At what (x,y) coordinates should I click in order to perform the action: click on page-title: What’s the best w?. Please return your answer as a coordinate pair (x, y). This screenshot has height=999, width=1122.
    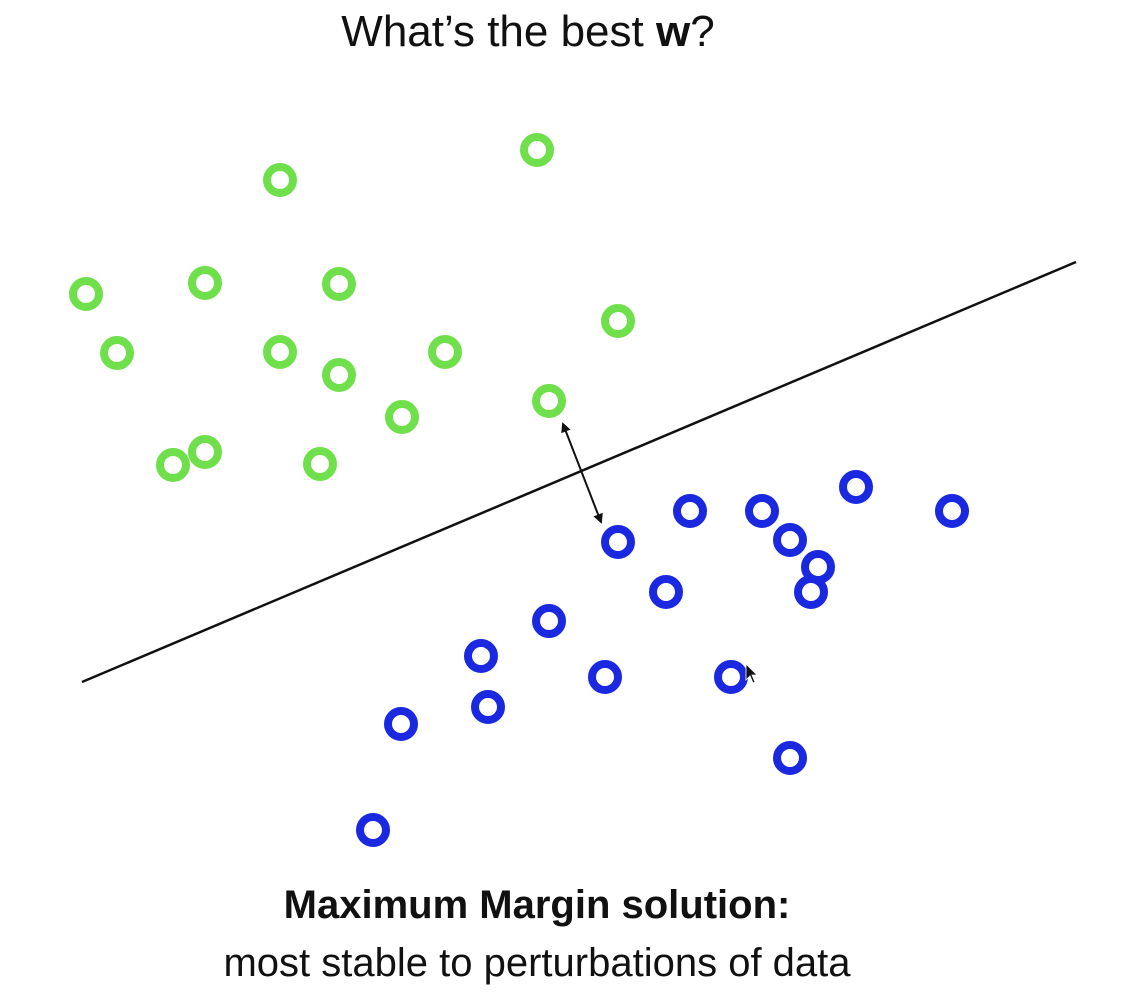
    Looking at the image, I should click on (528, 32).